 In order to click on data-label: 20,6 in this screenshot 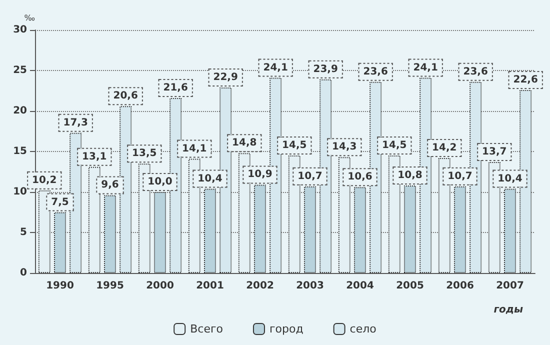, I will do `click(125, 96)`.